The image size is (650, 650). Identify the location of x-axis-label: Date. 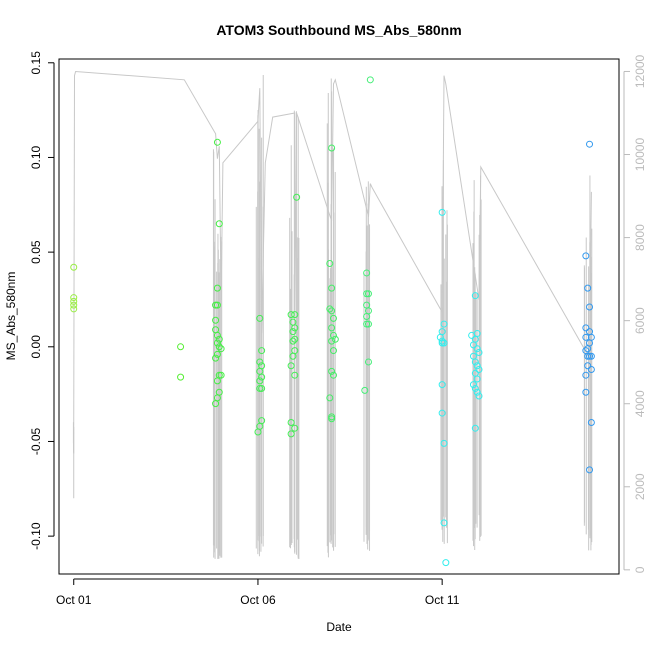
(339, 627).